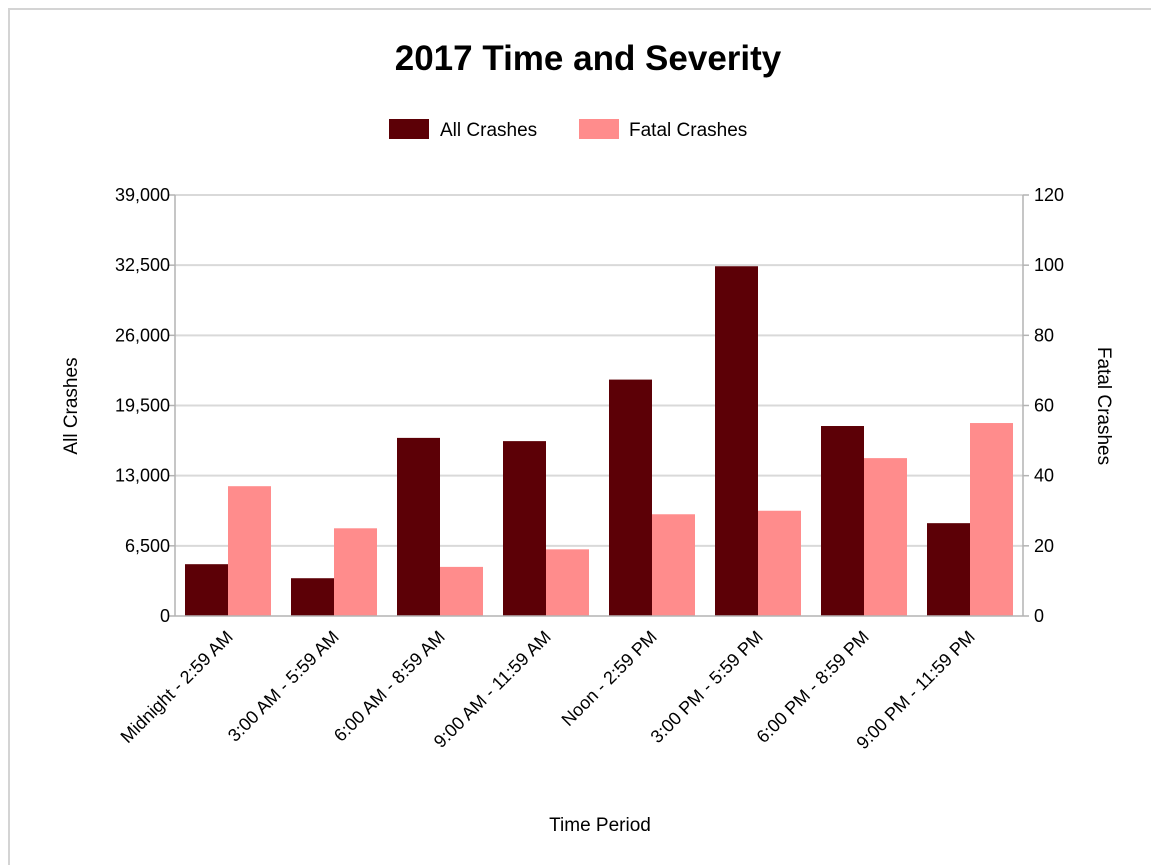 This screenshot has width=1153, height=867. What do you see at coordinates (409, 129) in the screenshot?
I see `legend-swatch-all-crashes` at bounding box center [409, 129].